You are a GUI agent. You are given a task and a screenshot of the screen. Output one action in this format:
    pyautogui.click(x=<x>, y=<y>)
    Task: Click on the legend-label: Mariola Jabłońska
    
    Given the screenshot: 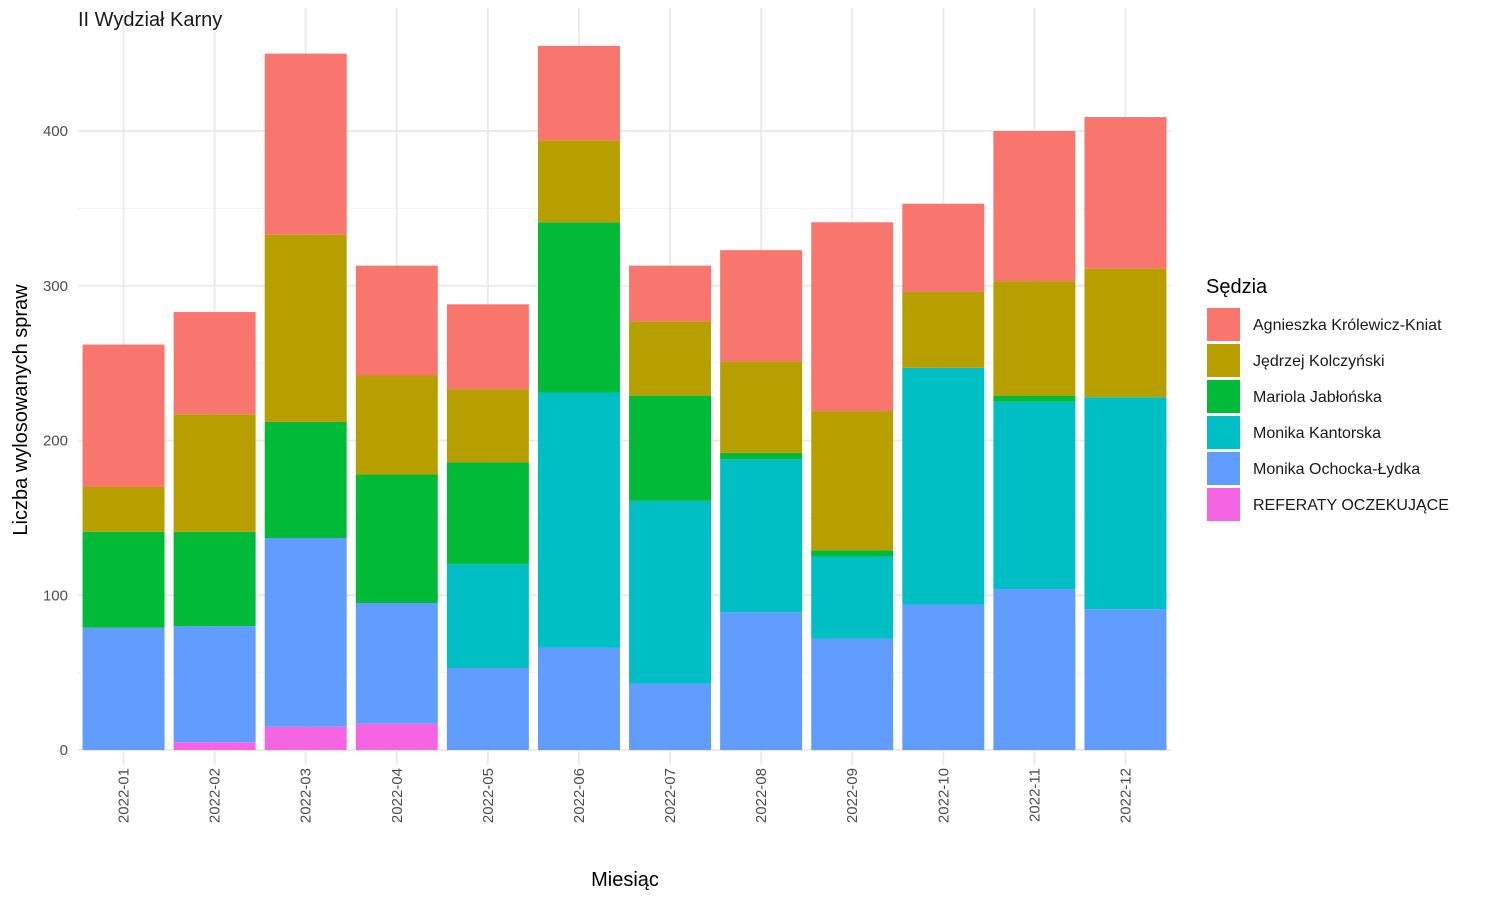 What is the action you would take?
    pyautogui.click(x=1317, y=397)
    